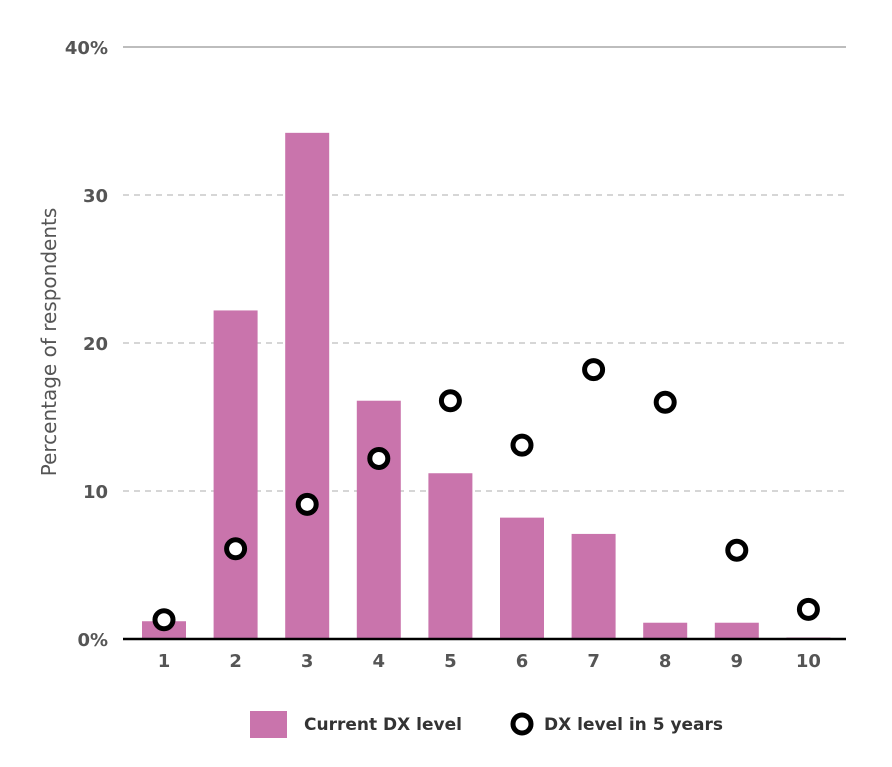 This screenshot has width=892, height=767. Describe the element at coordinates (450, 661) in the screenshot. I see `x-tick-label: 5` at that location.